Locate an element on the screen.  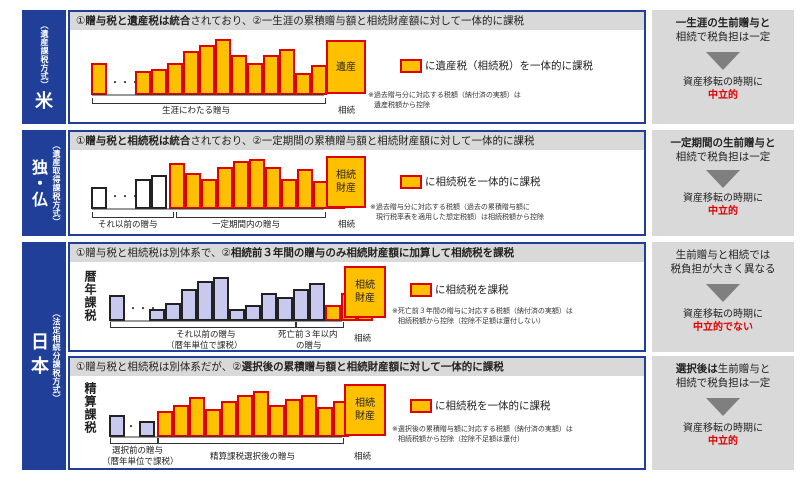
summary-bold: 一定期間の生前贈与と is located at coordinates (723, 143).